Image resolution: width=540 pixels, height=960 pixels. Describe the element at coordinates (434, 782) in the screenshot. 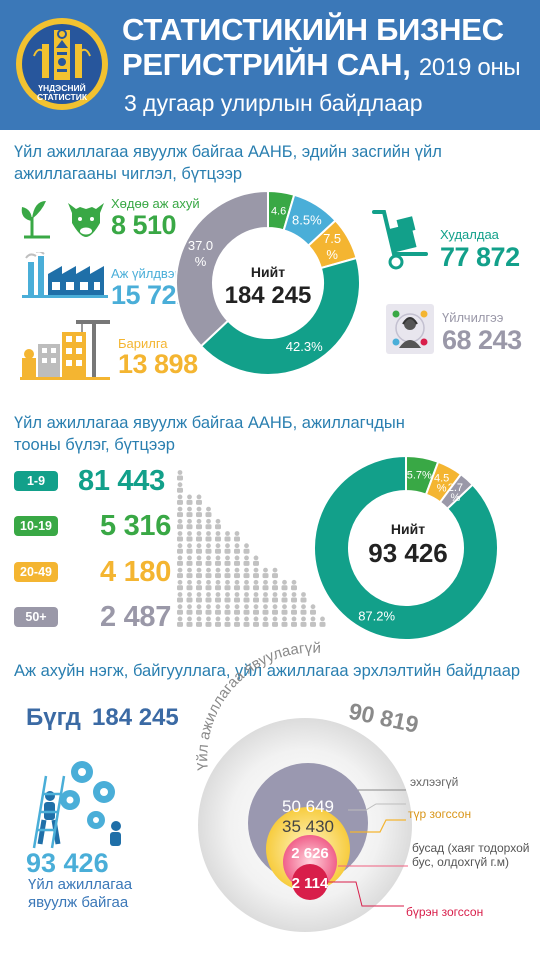

I see `not-started-label: эхлээгүй` at that location.